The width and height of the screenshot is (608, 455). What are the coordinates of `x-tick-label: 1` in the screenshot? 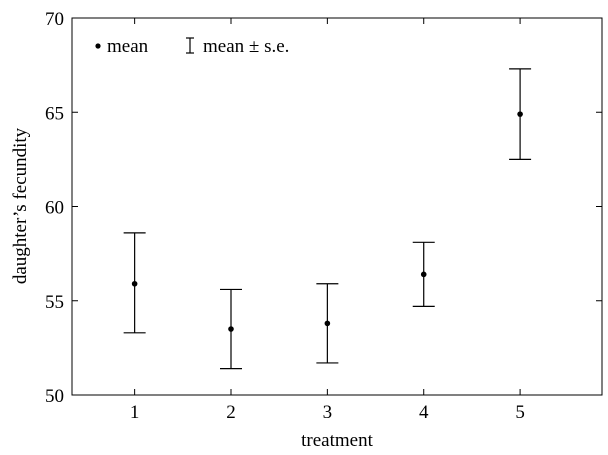 It's located at (135, 412).